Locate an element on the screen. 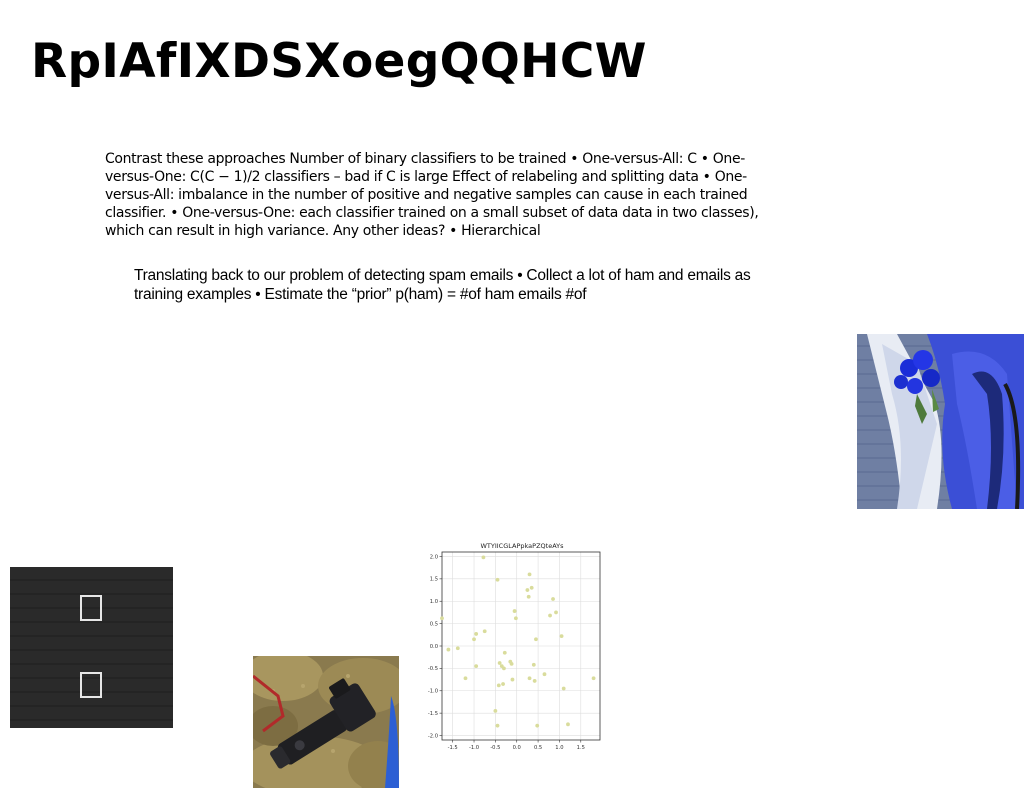 Image resolution: width=1024 pixels, height=788 pixels. y-tick-label: -2.0 is located at coordinates (433, 736).